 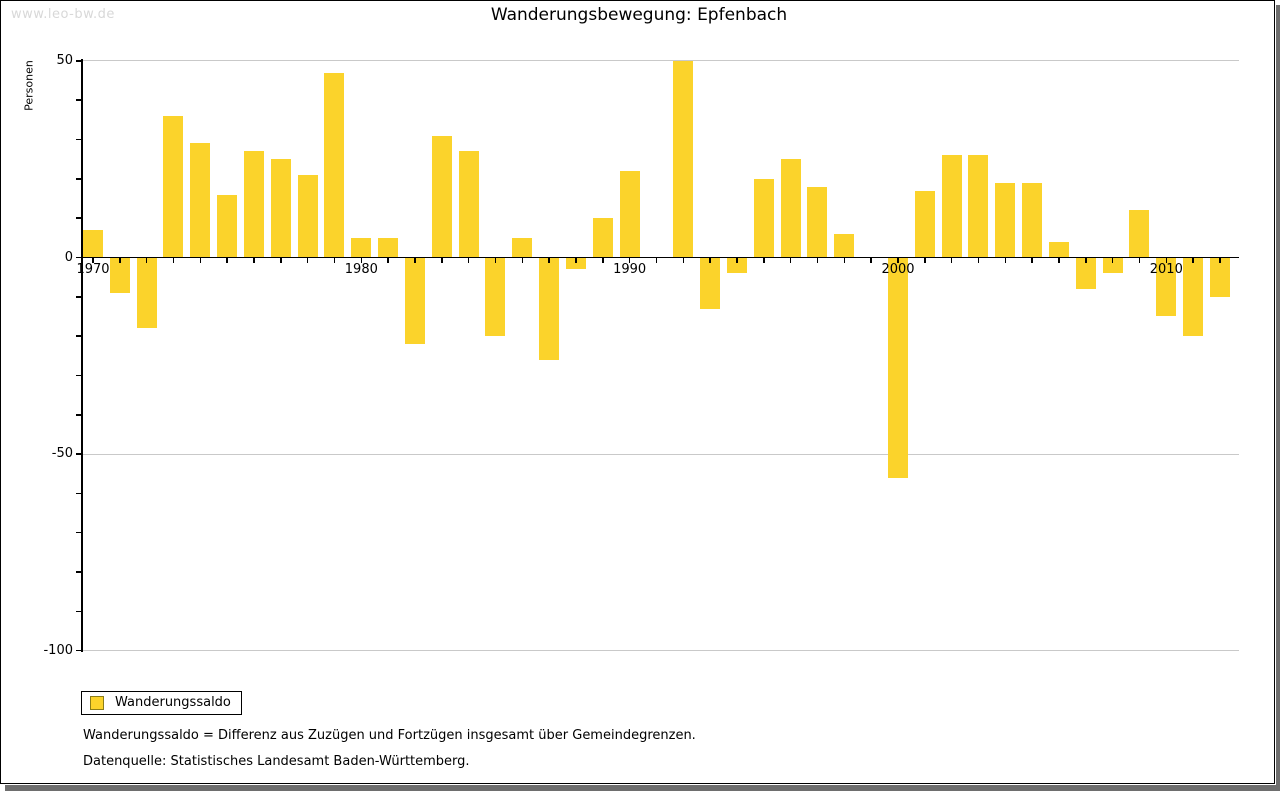 I want to click on bar-1988, so click(x=575, y=263).